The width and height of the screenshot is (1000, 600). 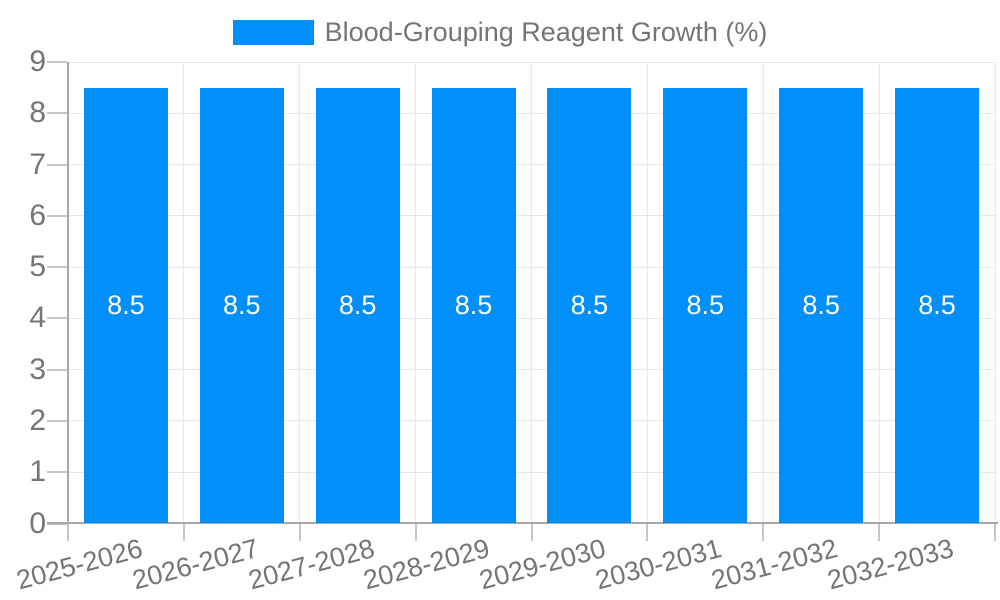 I want to click on x-axis-label: 2028-2029, so click(x=427, y=564).